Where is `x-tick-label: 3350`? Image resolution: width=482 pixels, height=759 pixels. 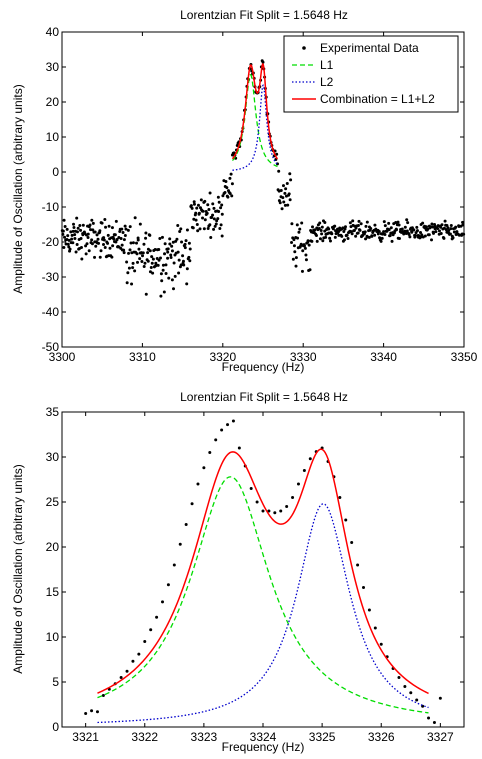 x-tick-label: 3350 is located at coordinates (464, 357).